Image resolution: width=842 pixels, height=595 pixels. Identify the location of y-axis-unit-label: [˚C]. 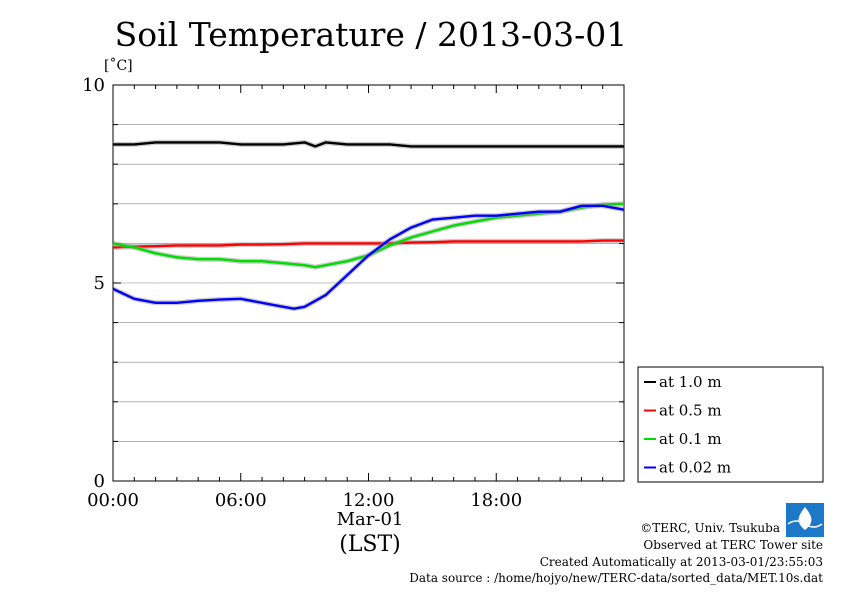
(118, 65).